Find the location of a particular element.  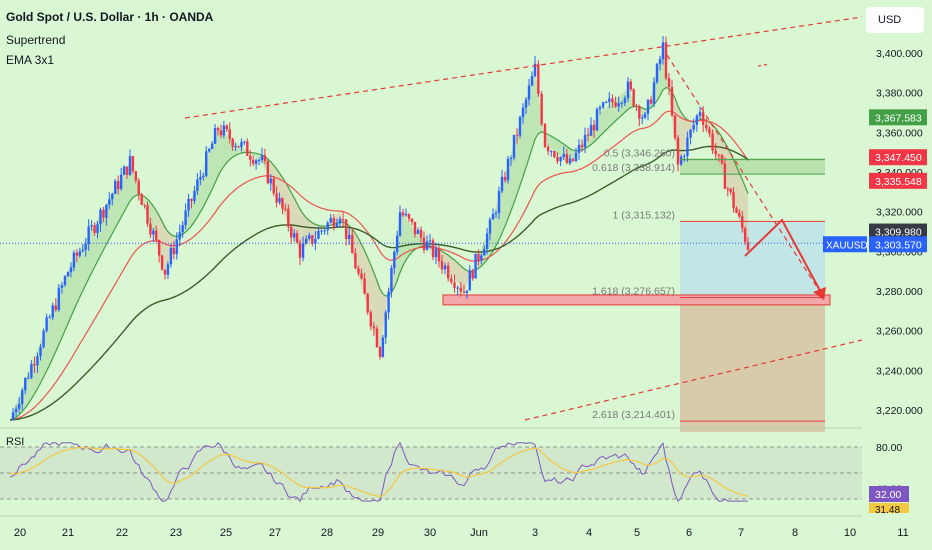

fib-label: 0.5 (3,346.260) is located at coordinates (639, 154).